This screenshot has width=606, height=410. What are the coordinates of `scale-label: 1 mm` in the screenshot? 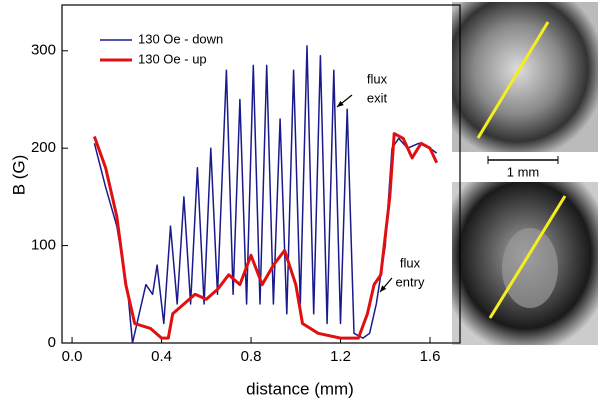 It's located at (523, 171).